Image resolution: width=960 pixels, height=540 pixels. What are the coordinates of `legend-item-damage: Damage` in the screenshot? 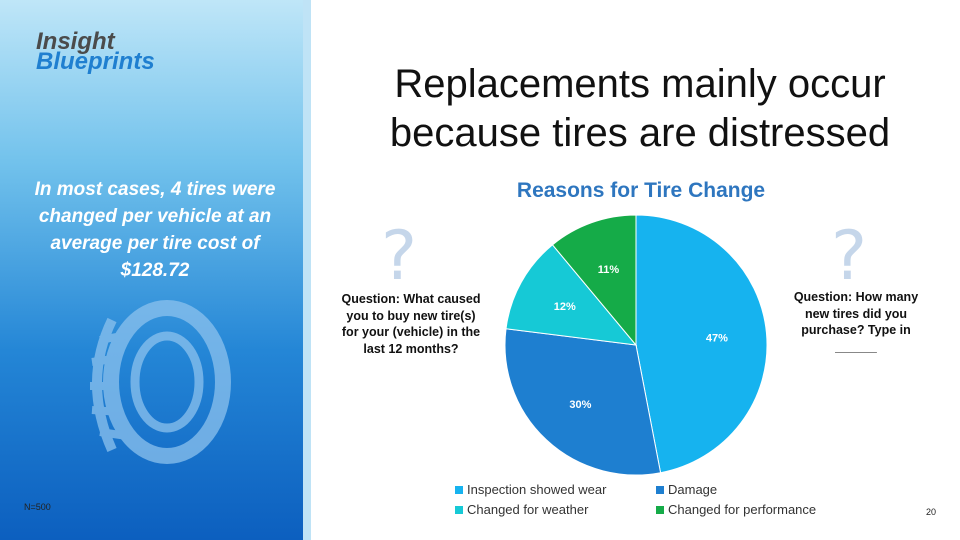 It's located at (686, 489).